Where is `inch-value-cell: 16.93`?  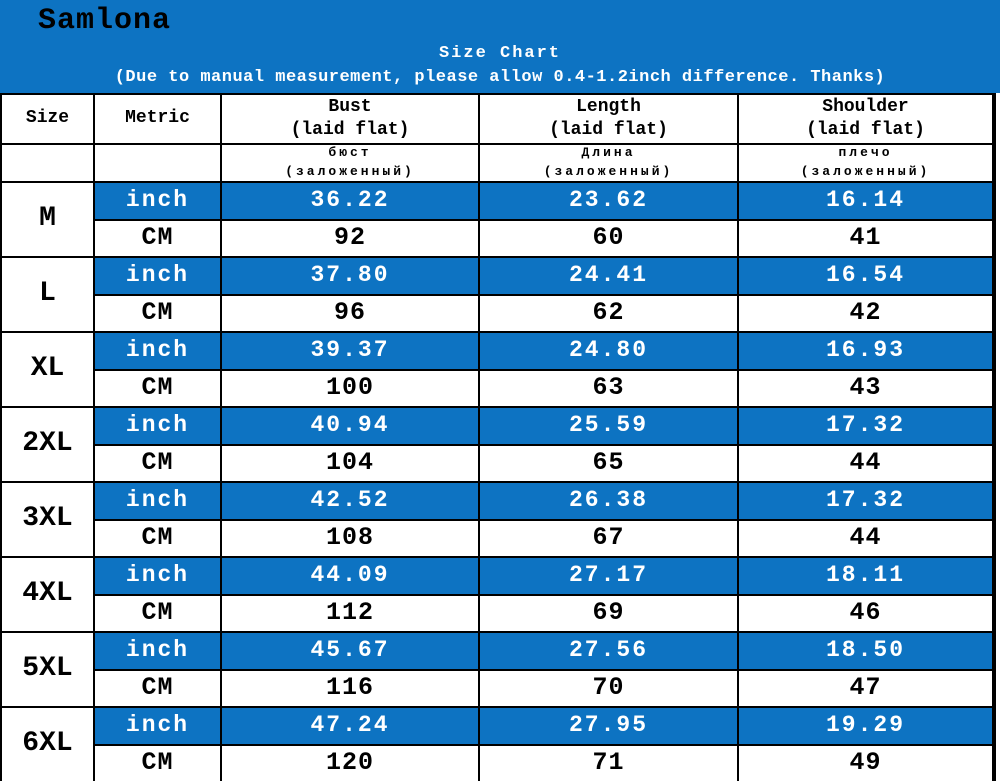
inch-value-cell: 16.93 is located at coordinates (865, 351).